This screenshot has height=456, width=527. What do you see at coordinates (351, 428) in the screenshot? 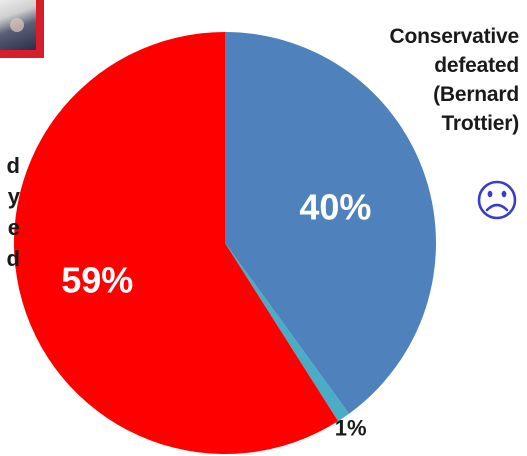
I see `data-label-other: 1%` at bounding box center [351, 428].